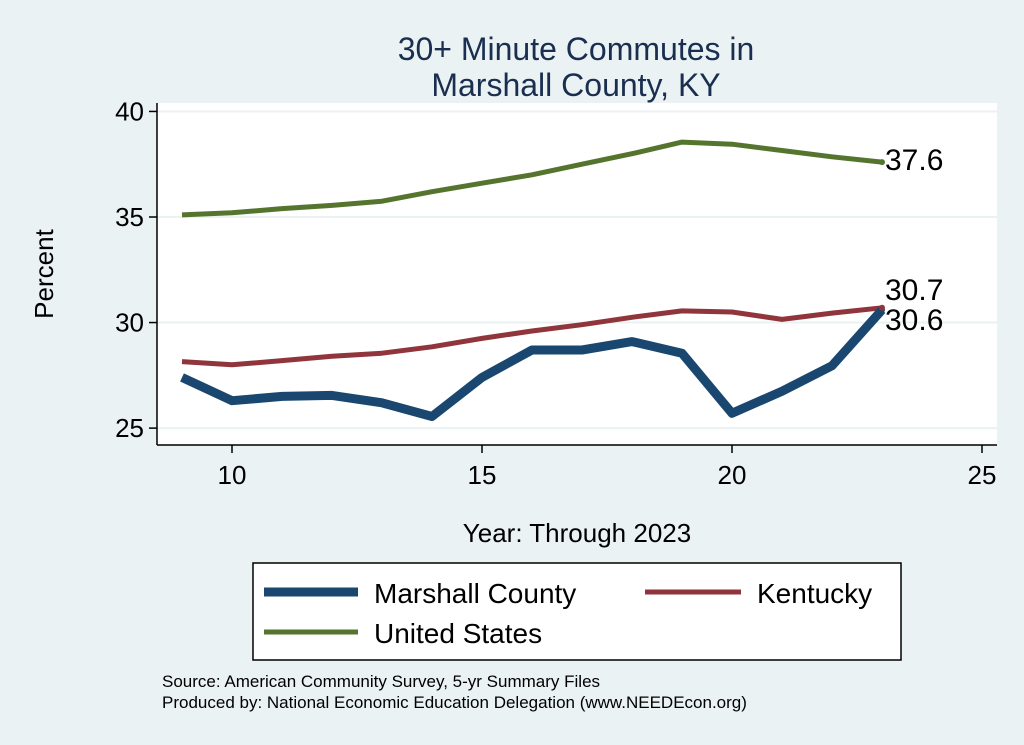 This screenshot has height=745, width=1024. I want to click on y-axis-label: Percent, so click(44, 273).